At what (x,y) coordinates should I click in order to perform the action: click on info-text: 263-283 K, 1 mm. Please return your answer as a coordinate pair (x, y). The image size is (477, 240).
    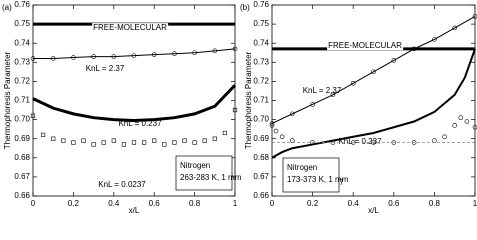
    Looking at the image, I should click on (211, 177).